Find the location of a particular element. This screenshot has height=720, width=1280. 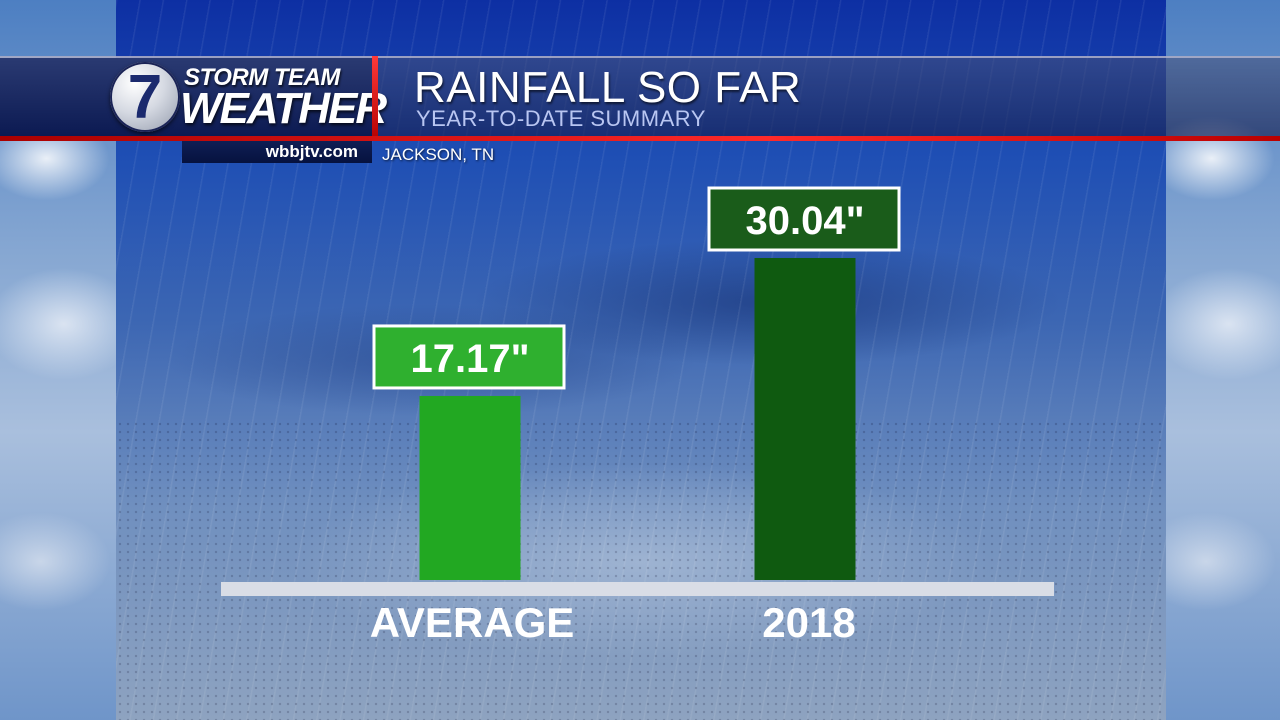

location-label: JACKSON, TN is located at coordinates (438, 154).